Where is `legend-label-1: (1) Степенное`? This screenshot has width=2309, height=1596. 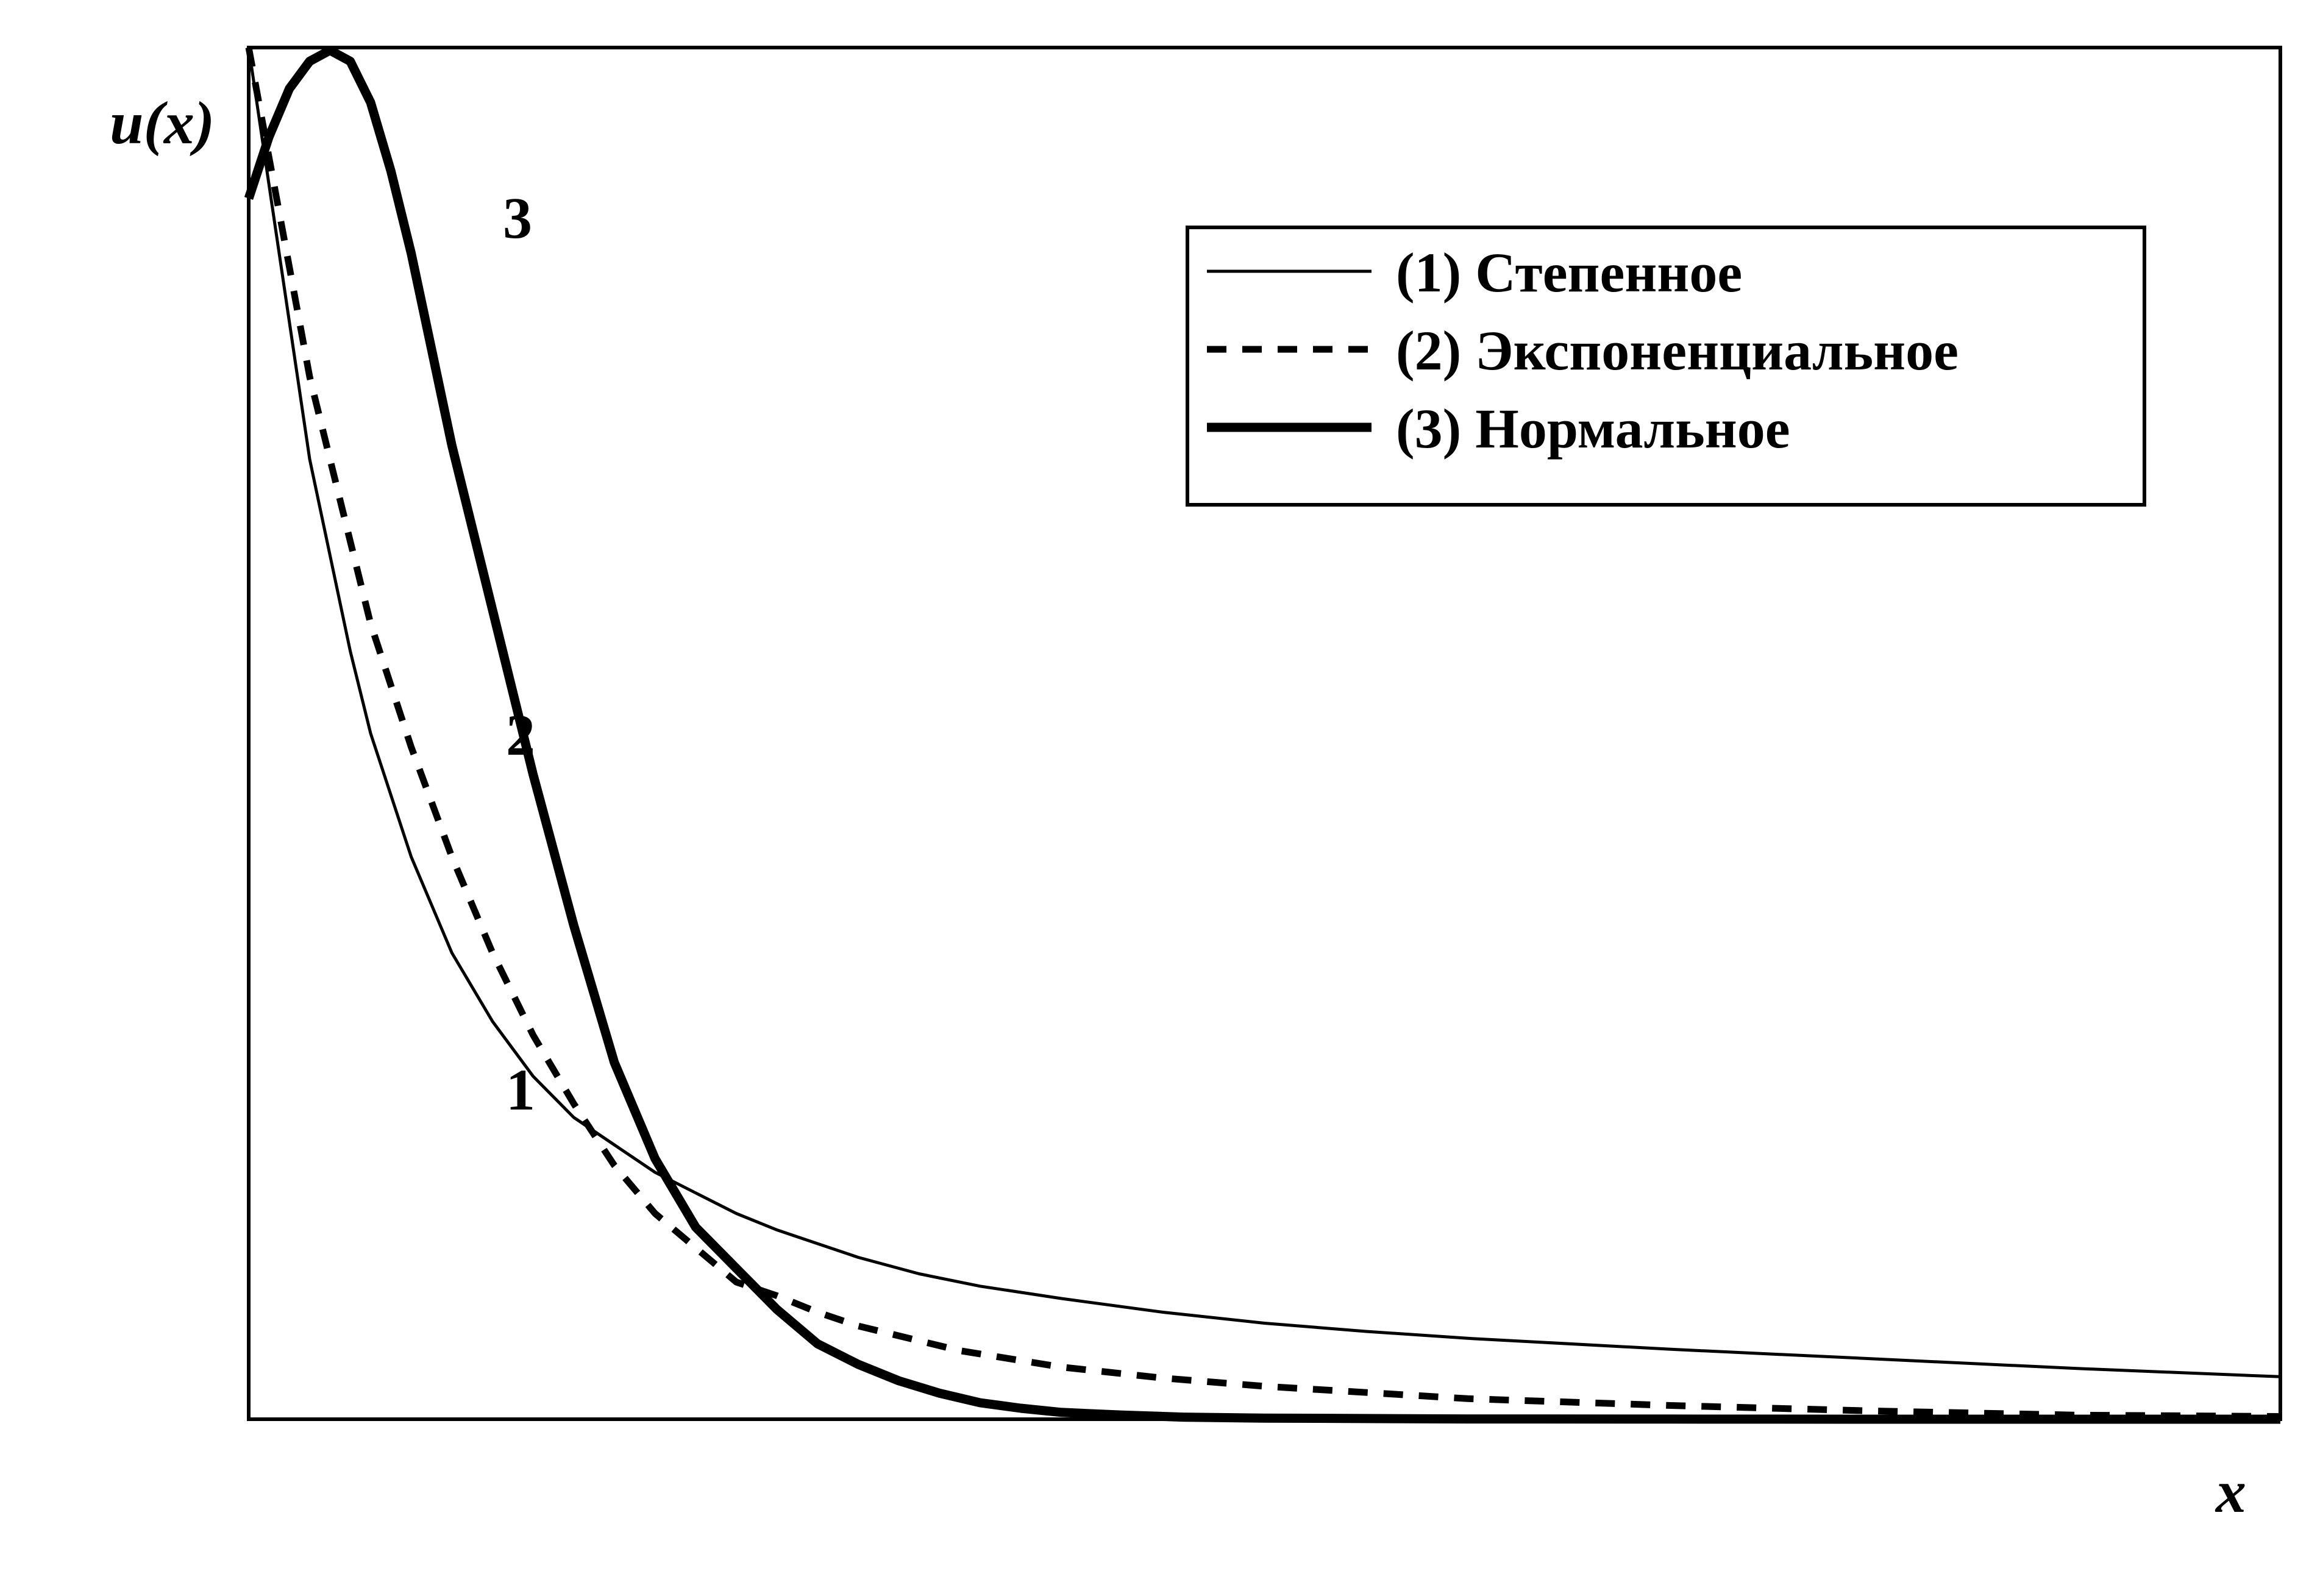
legend-label-1: (1) Степенное is located at coordinates (1569, 272).